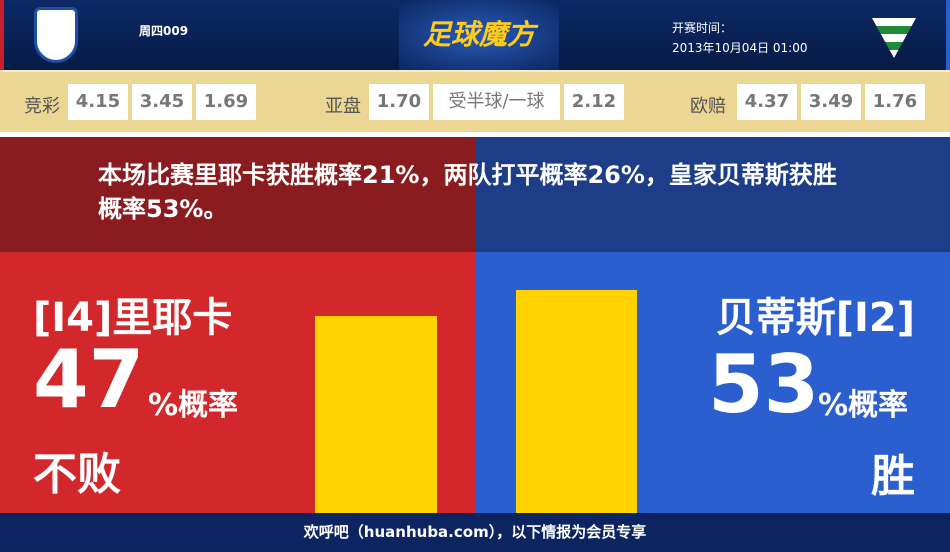 The image size is (950, 552). I want to click on odds-value: 2.12, so click(594, 102).